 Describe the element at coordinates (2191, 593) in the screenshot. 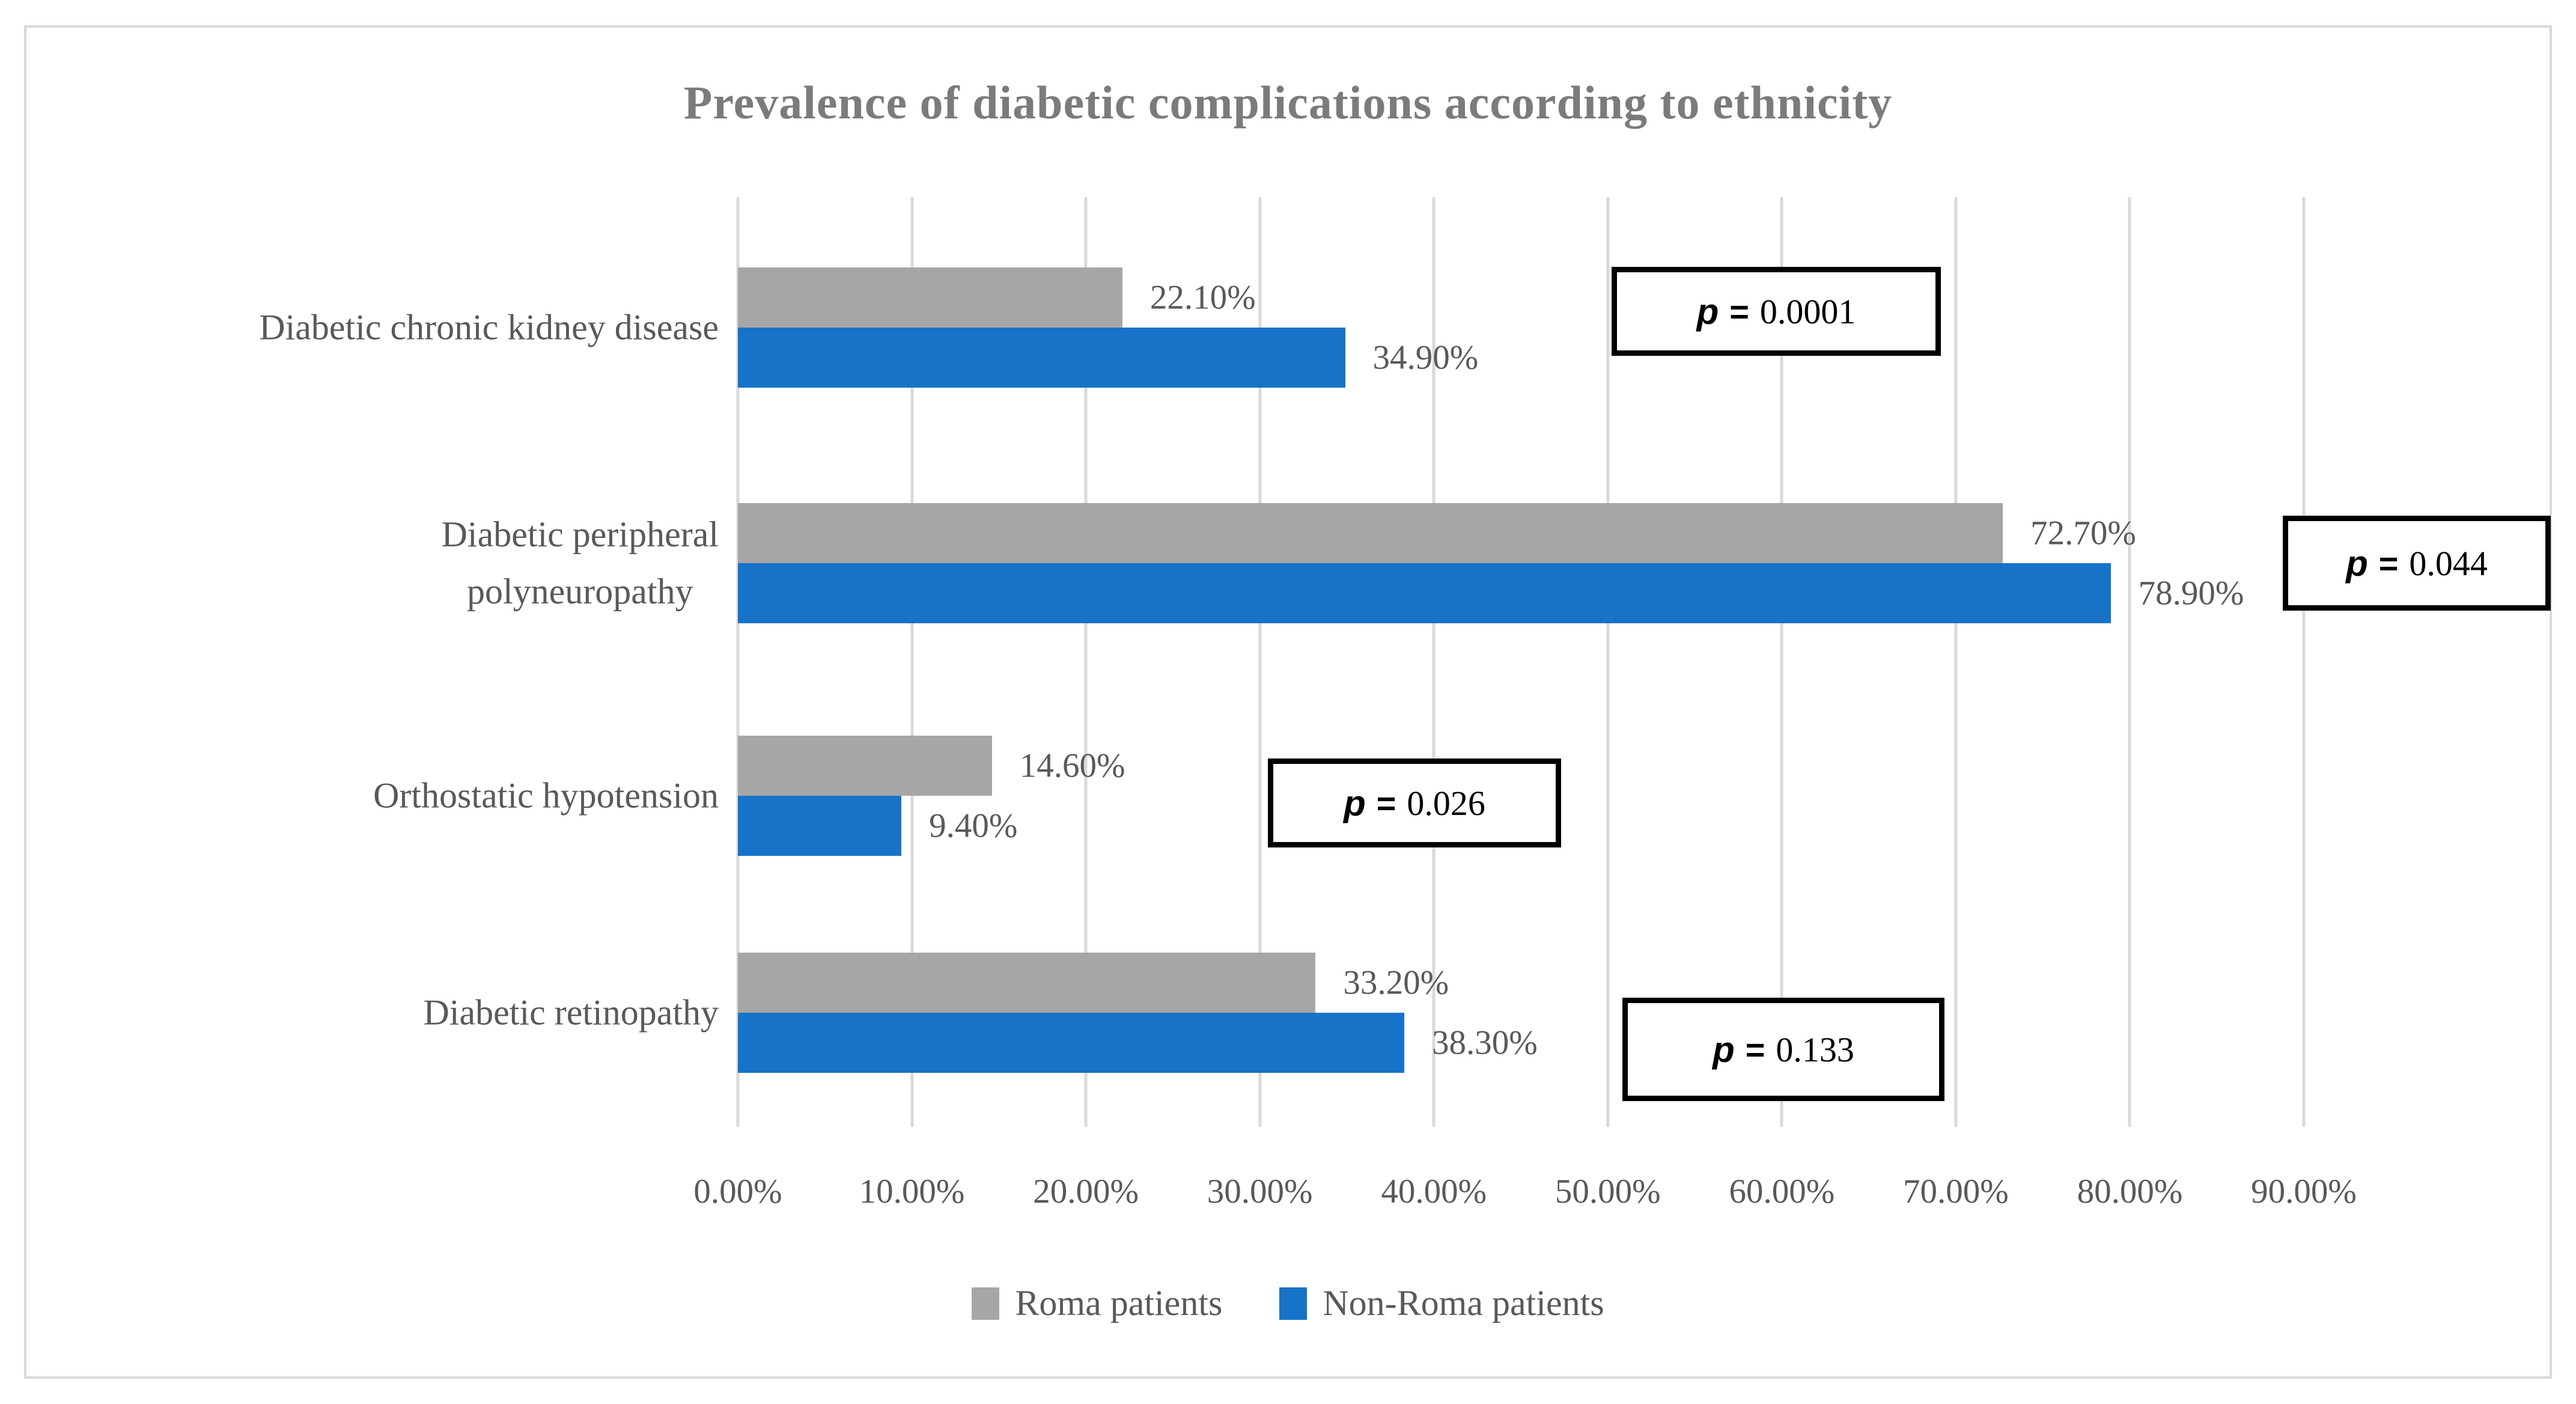

I see `value-label: 78.90%` at that location.